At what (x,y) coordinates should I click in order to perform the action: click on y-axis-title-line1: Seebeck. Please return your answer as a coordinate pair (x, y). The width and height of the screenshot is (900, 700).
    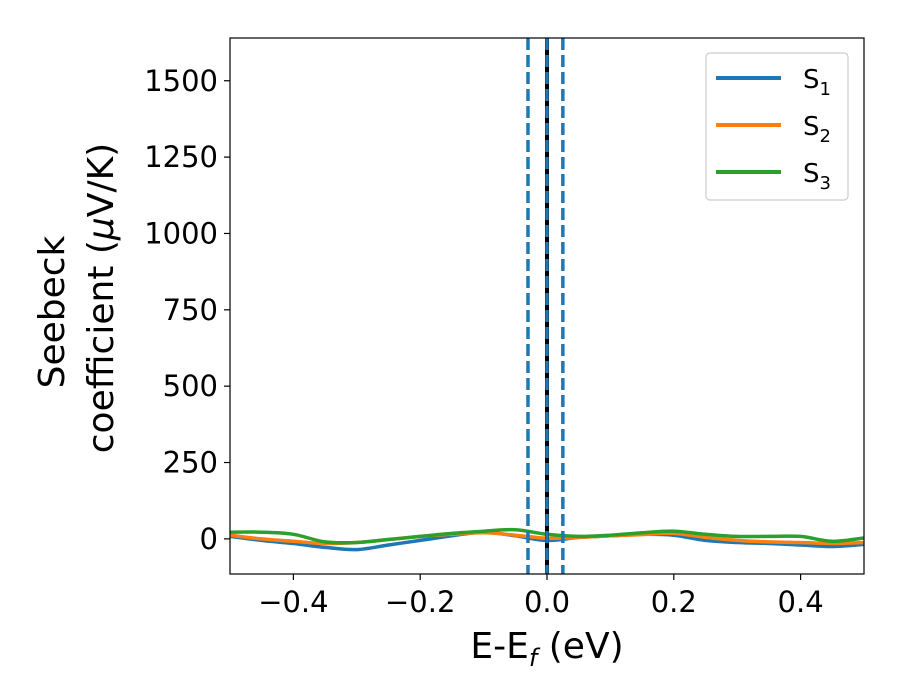
    Looking at the image, I should click on (52, 311).